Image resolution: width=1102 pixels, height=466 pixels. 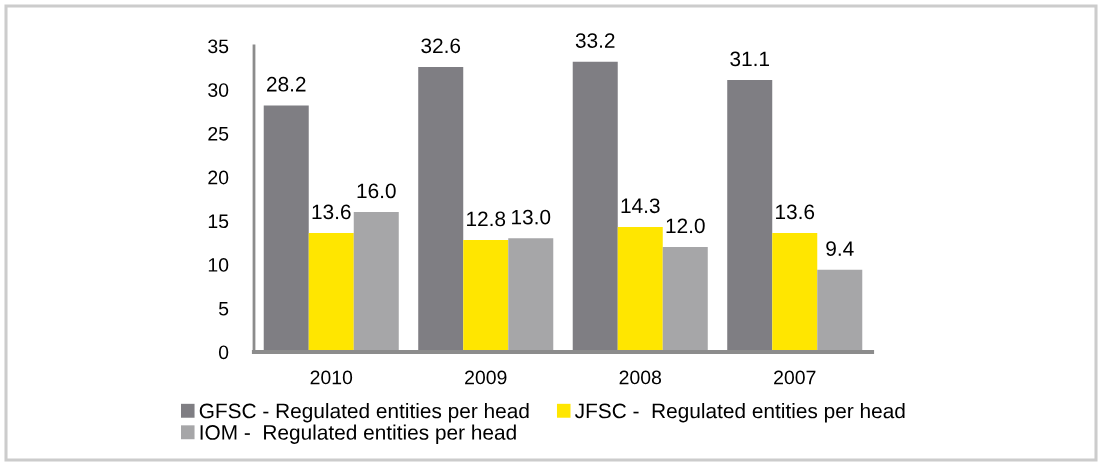 What do you see at coordinates (441, 46) in the screenshot?
I see `data-label: 32.6` at bounding box center [441, 46].